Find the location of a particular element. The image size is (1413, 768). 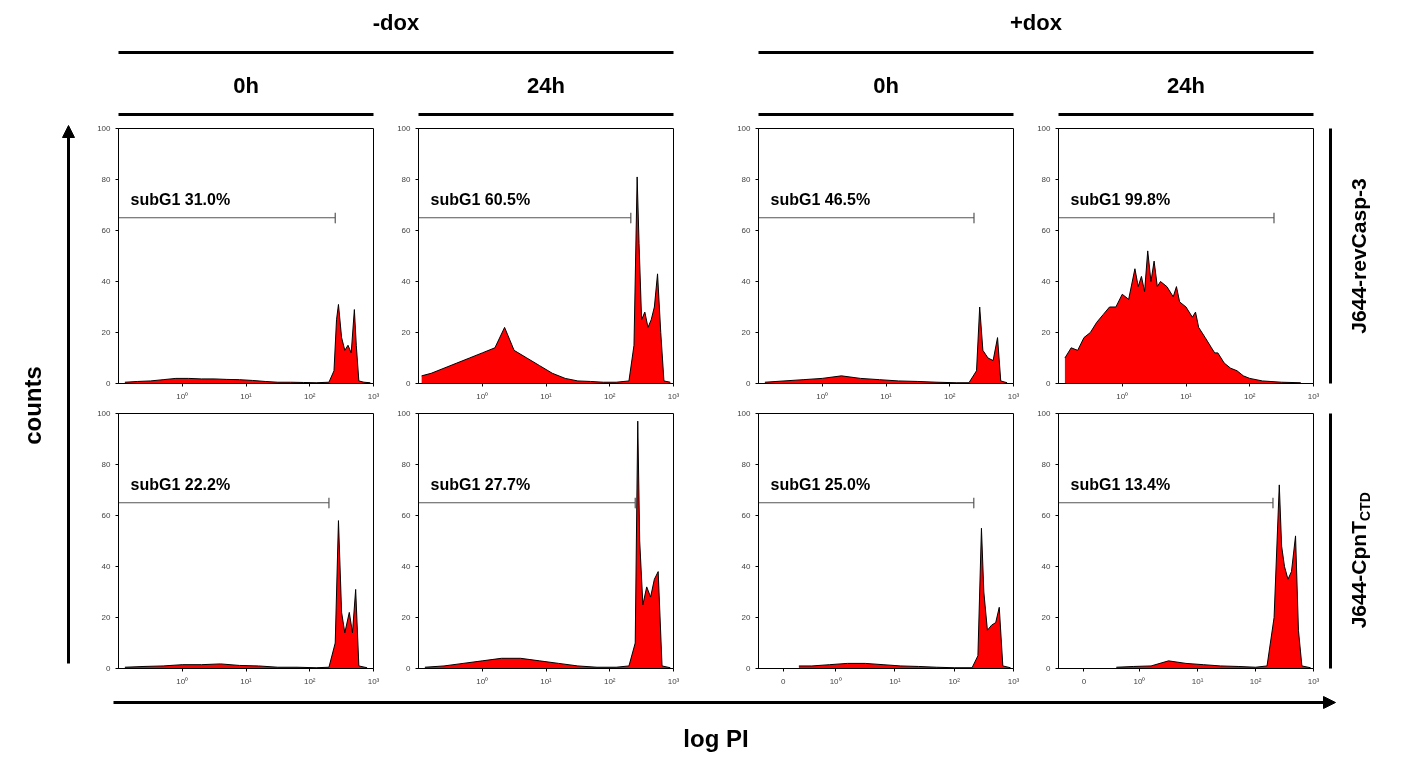

series-label: subG1 31.0% is located at coordinates (180, 199).